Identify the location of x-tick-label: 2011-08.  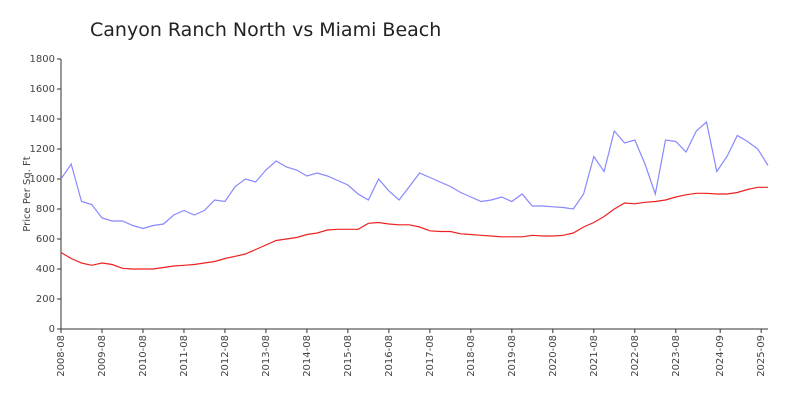
(184, 356).